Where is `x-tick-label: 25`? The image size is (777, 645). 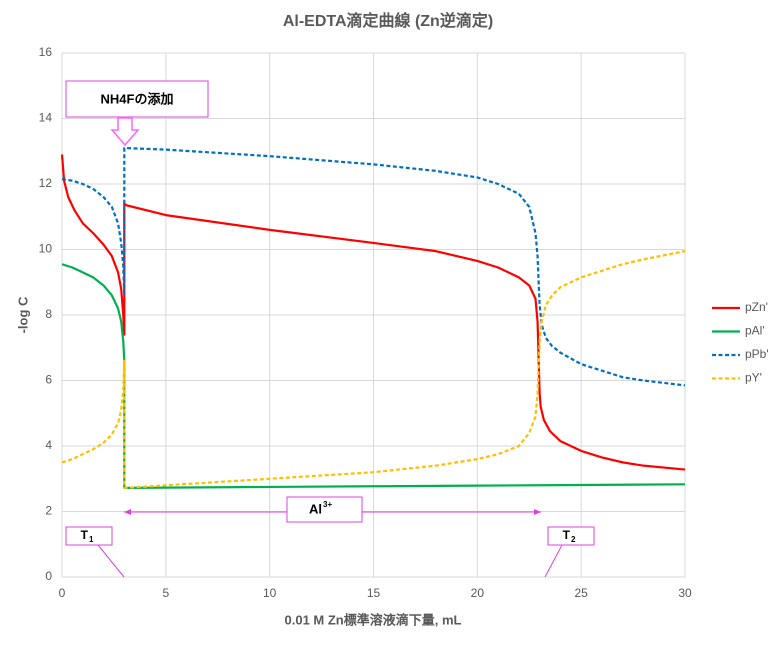 x-tick-label: 25 is located at coordinates (581, 593).